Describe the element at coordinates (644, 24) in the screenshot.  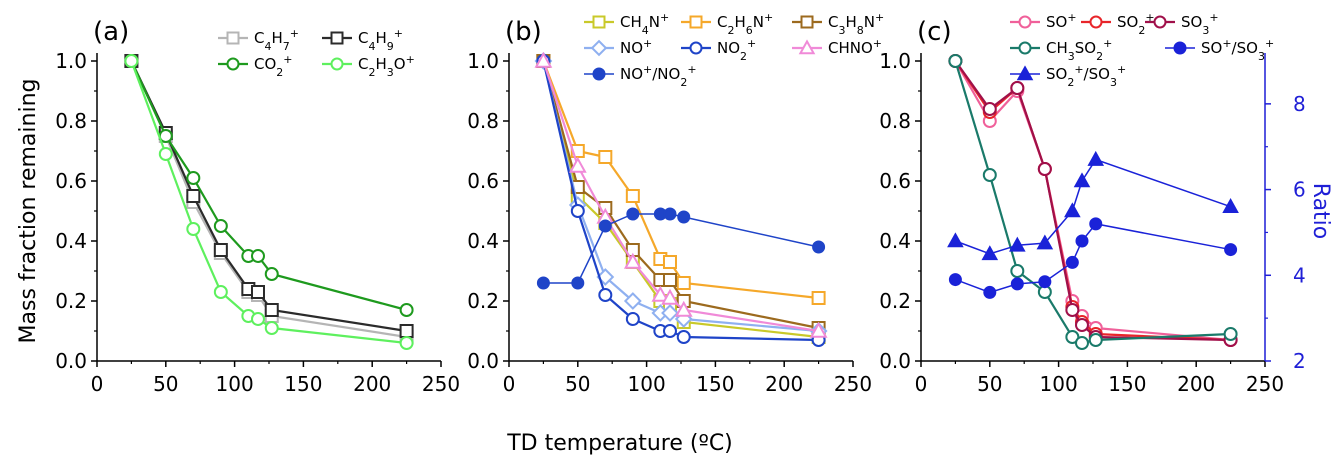
I see `legend-label: CH4N+` at that location.